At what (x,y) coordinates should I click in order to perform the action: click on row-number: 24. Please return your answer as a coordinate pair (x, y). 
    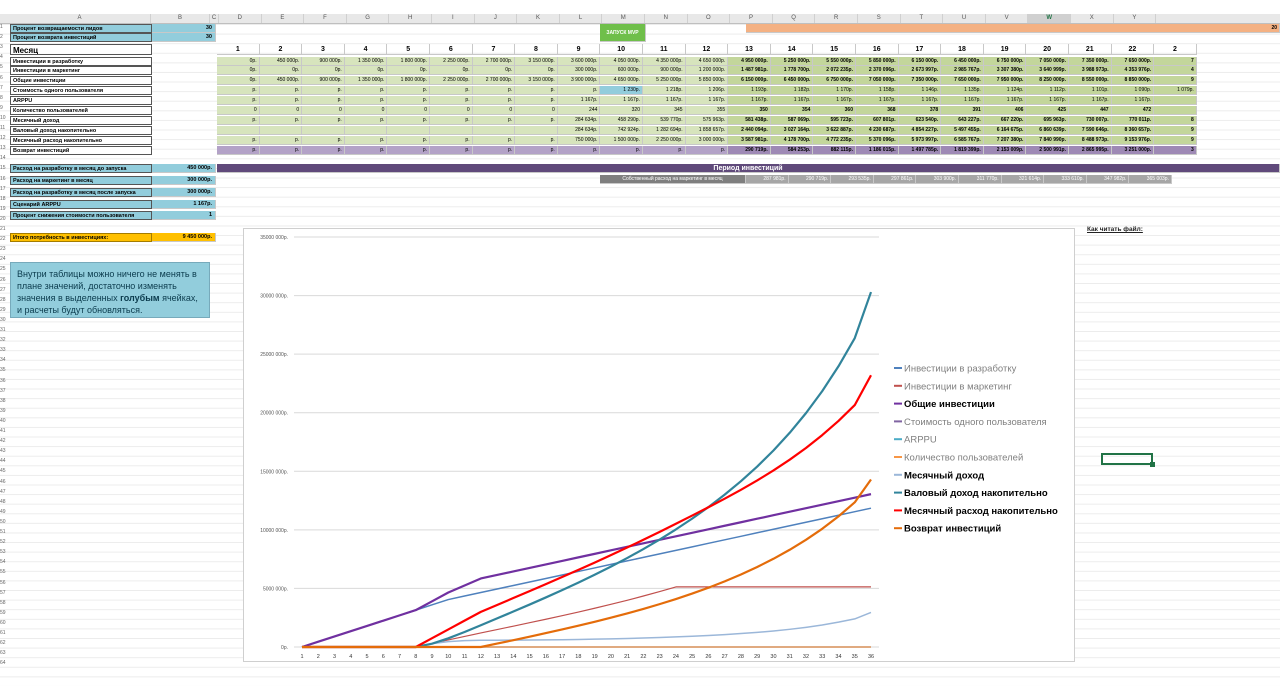
    Looking at the image, I should click on (3, 259).